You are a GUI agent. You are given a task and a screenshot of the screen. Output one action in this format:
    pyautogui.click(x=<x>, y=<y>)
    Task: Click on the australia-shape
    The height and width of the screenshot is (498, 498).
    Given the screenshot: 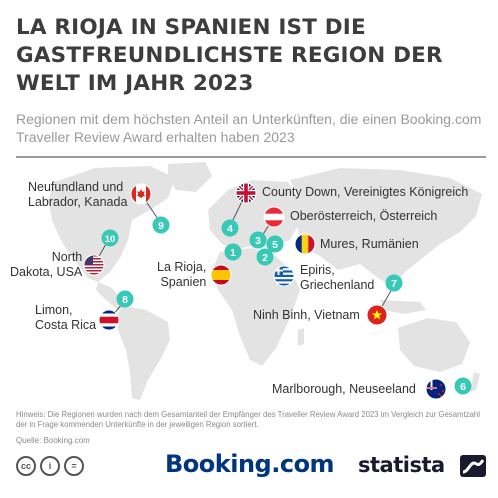 What is the action you would take?
    pyautogui.click(x=434, y=345)
    